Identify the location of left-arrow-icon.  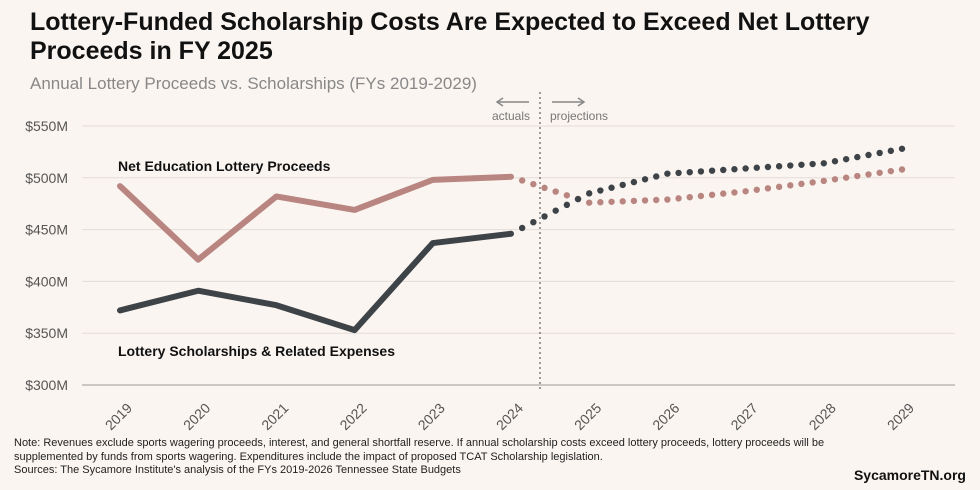
(512, 102).